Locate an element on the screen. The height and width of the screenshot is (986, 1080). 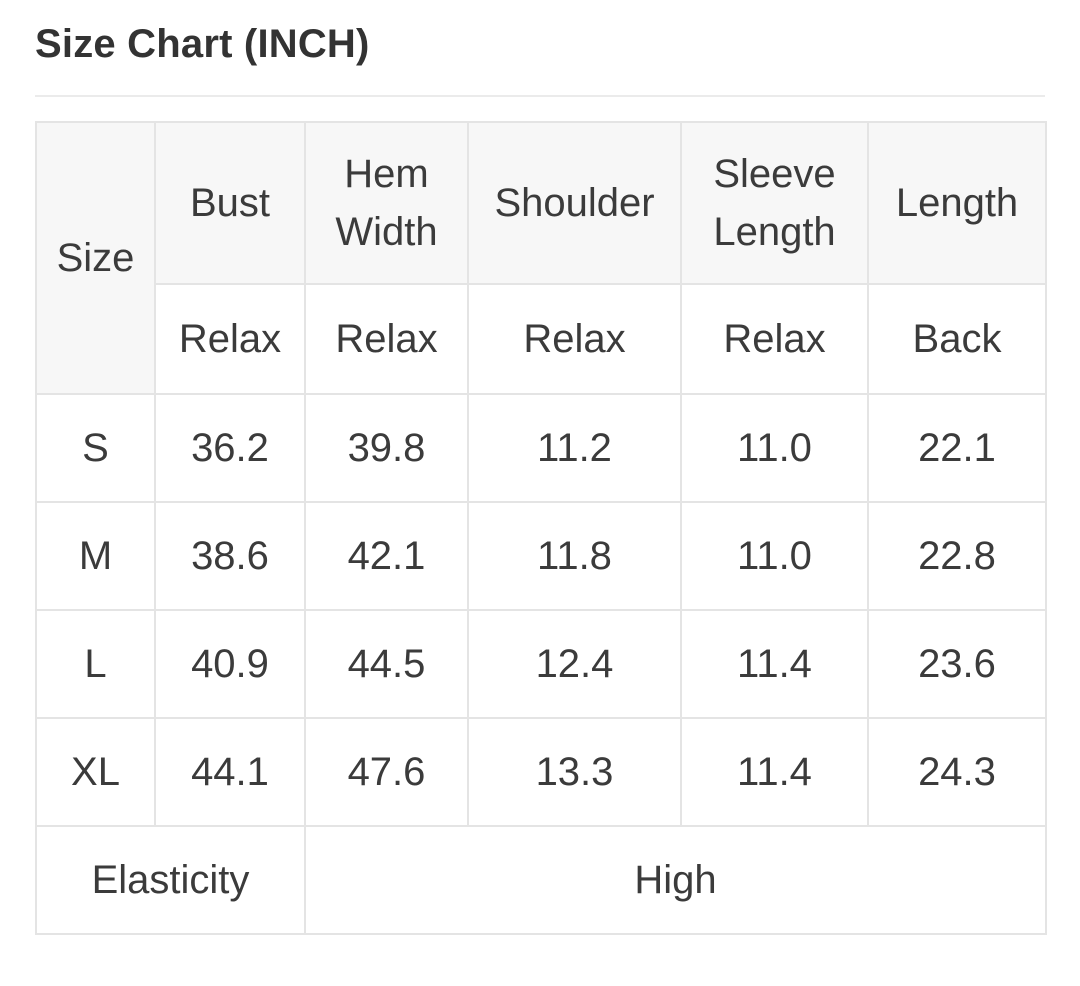
measurement-cell: 24.3 is located at coordinates (957, 772).